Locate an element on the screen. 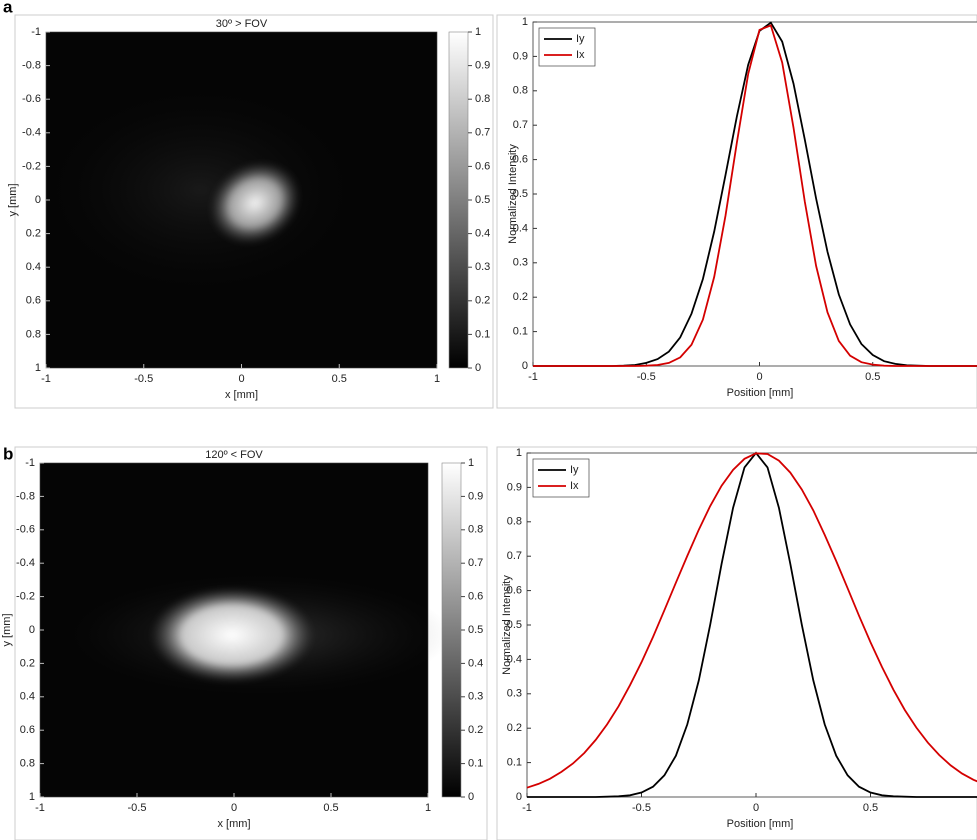 The width and height of the screenshot is (977, 840). panel-label: a is located at coordinates (8, 8).